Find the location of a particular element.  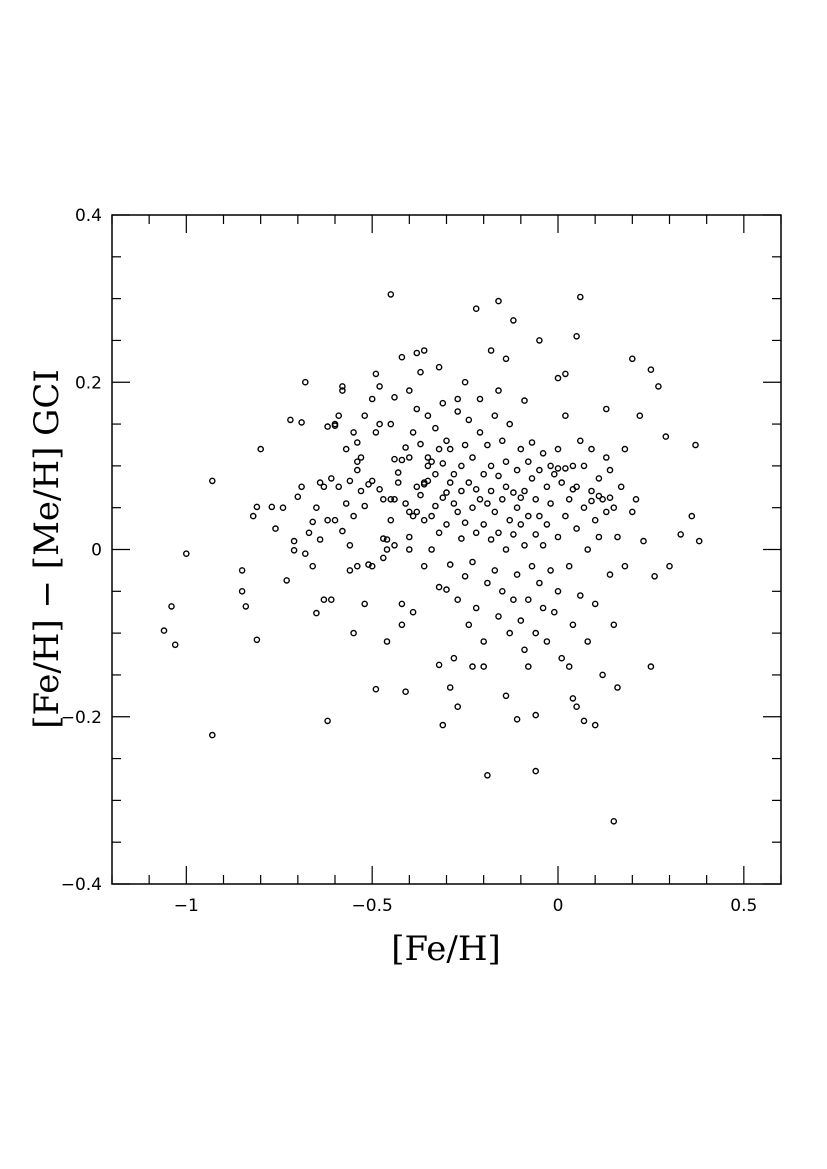

x-tick-label: 0 is located at coordinates (558, 906).